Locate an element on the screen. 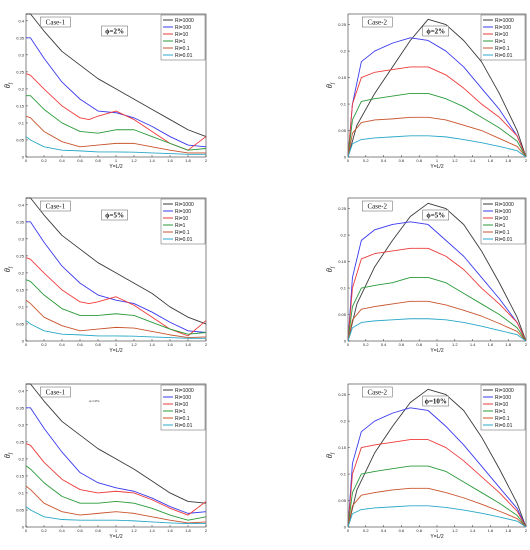  legend is located at coordinates (503, 221).